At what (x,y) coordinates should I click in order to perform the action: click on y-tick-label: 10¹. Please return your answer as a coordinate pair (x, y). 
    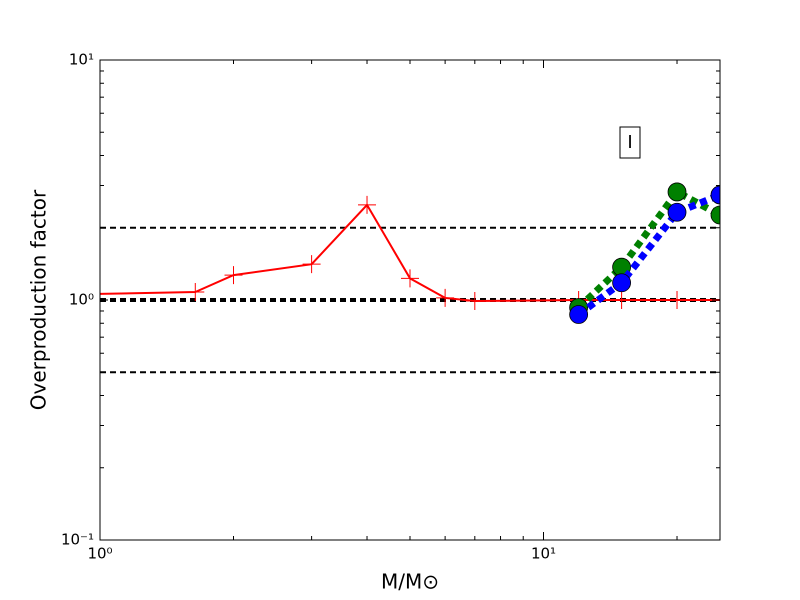
    Looking at the image, I should click on (81, 60).